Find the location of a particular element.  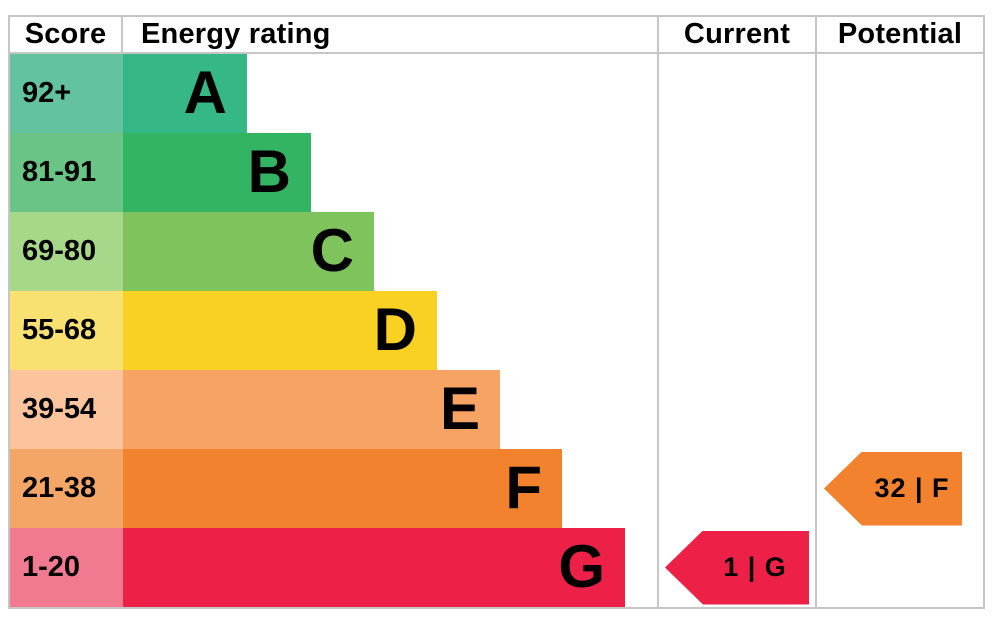

band-score-label: 55-68 is located at coordinates (59, 330).